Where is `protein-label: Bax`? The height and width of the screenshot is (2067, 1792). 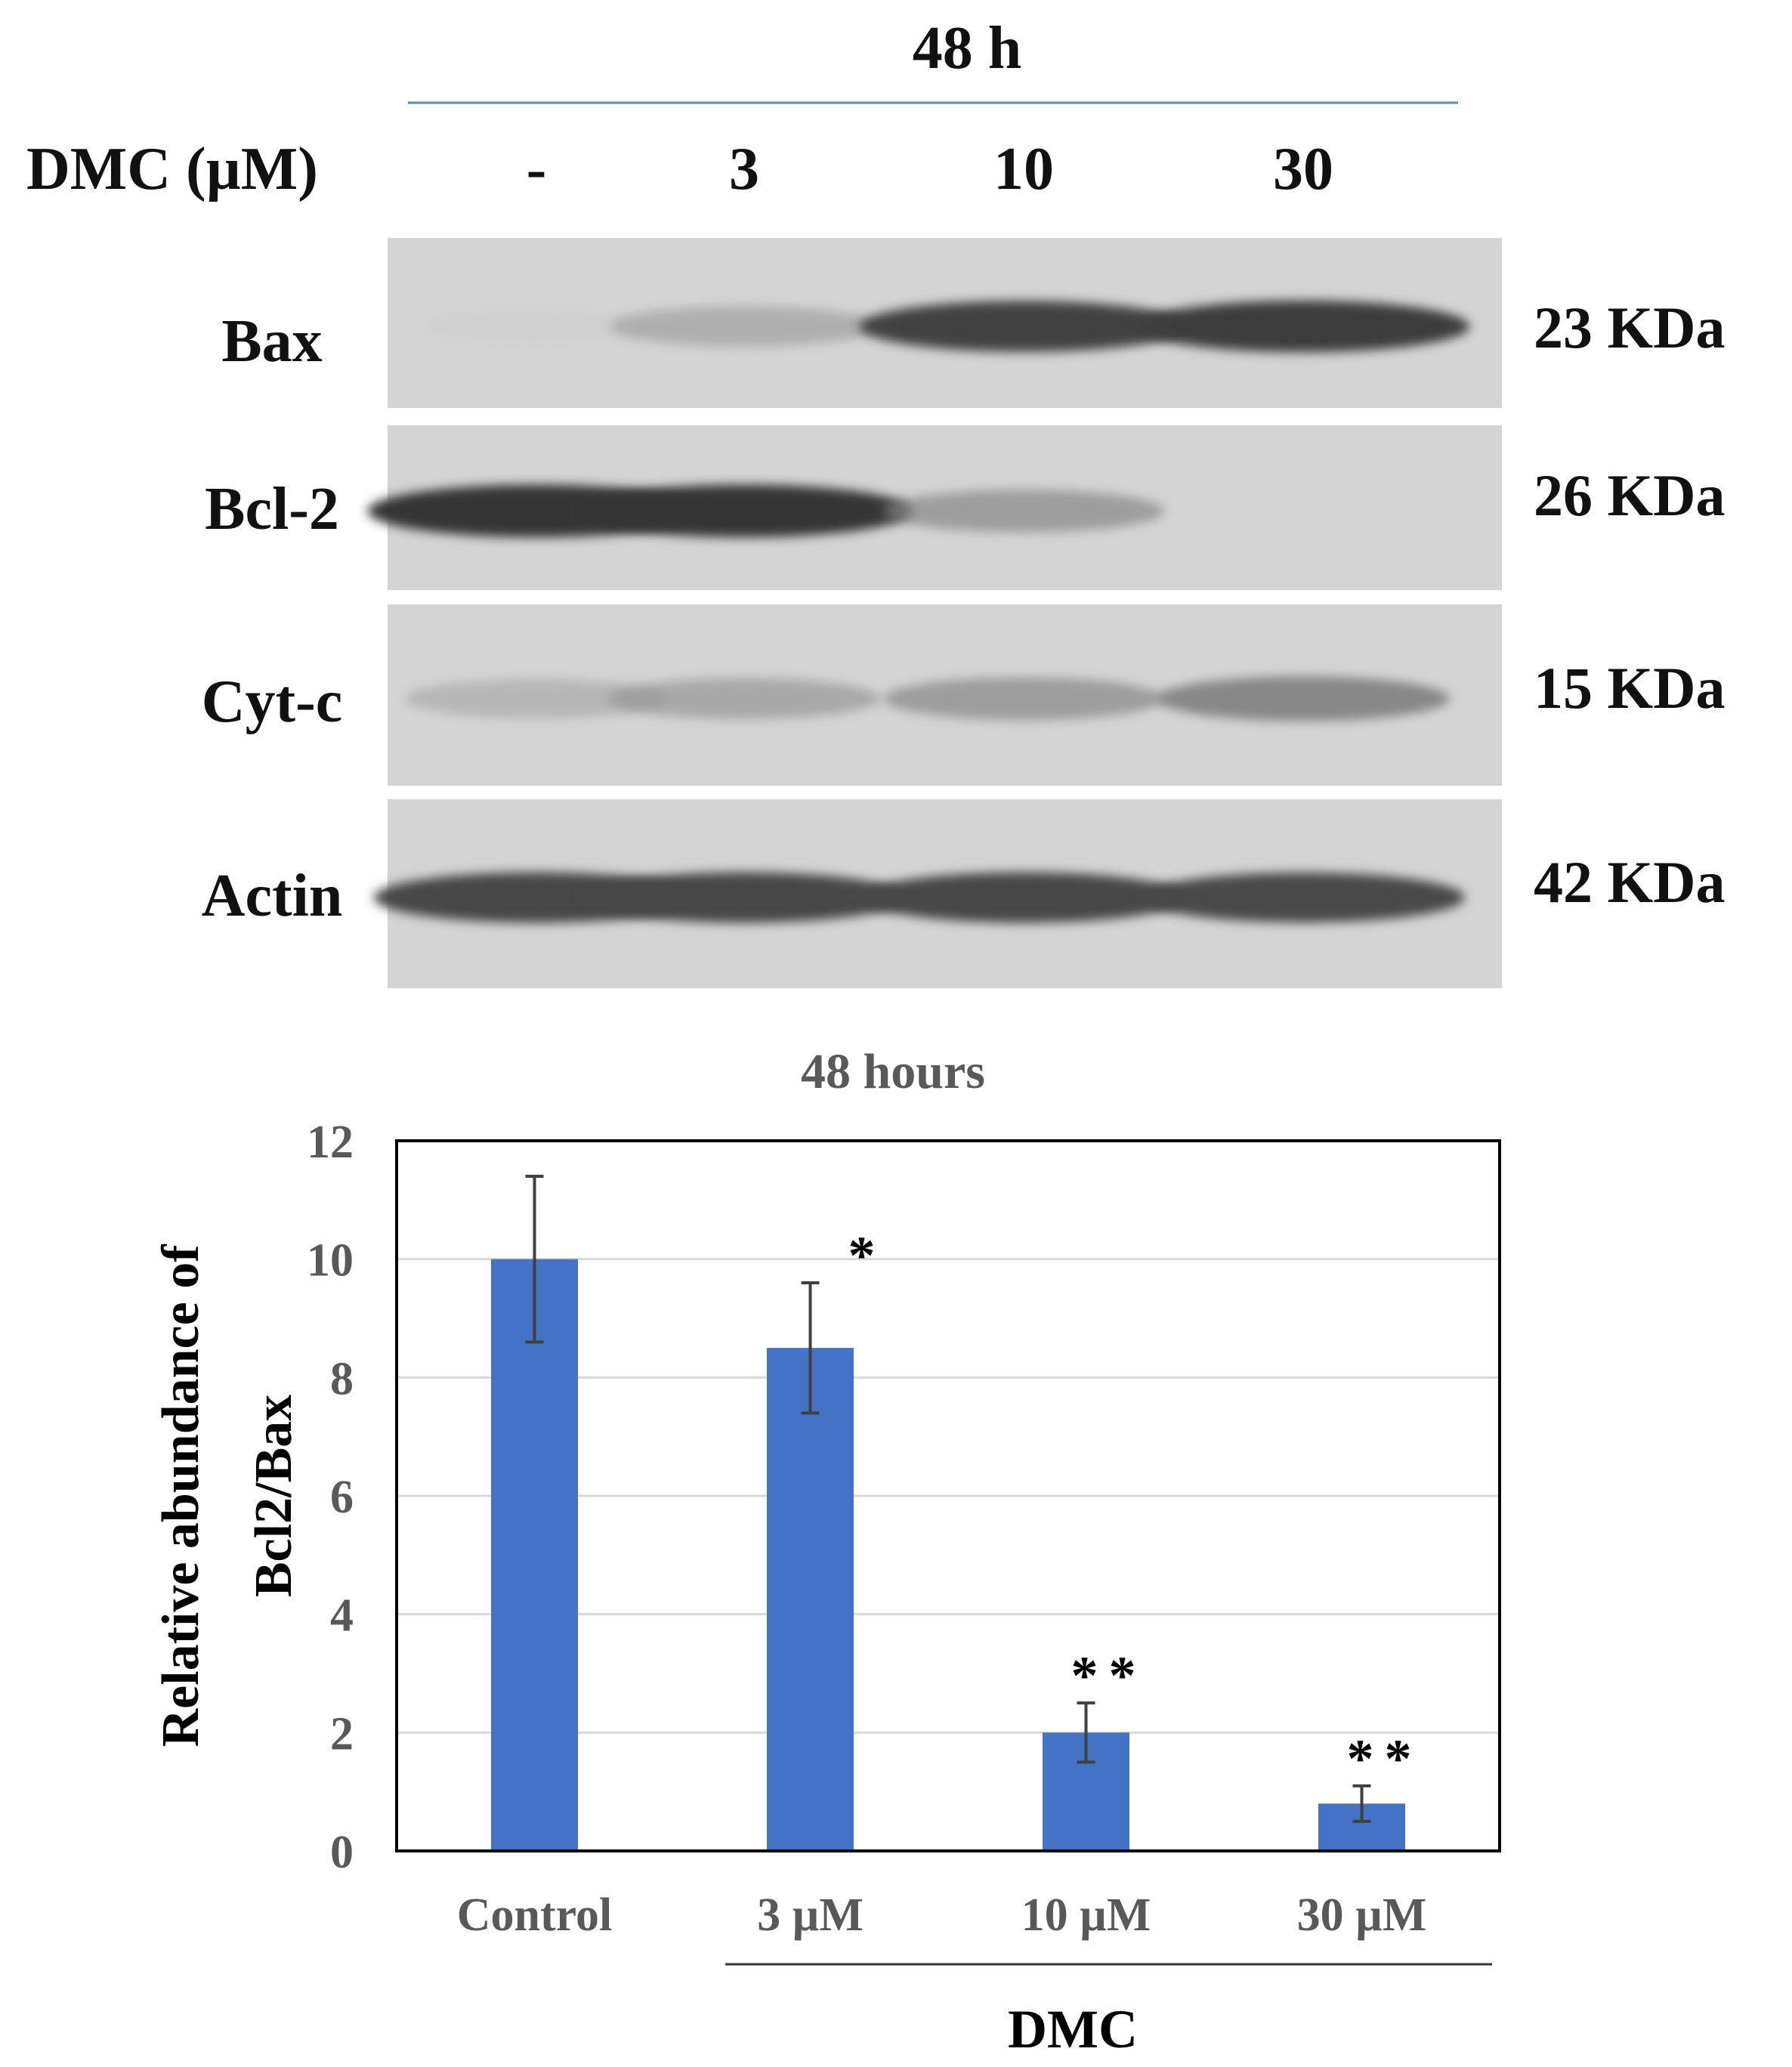 protein-label: Bax is located at coordinates (271, 341).